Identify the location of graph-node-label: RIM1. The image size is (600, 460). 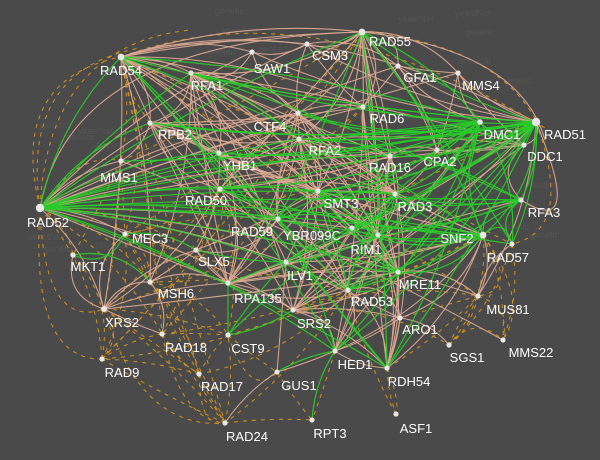
(365, 249).